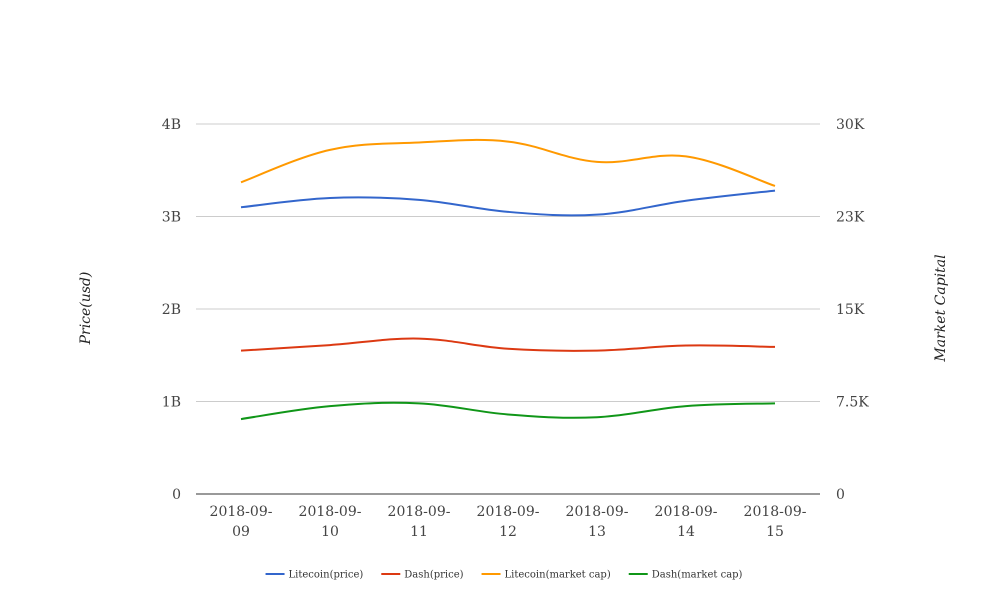 The width and height of the screenshot is (1008, 616). What do you see at coordinates (558, 575) in the screenshot?
I see `legend-label-litecoin-market-cap: Litecoin(market cap)` at bounding box center [558, 575].